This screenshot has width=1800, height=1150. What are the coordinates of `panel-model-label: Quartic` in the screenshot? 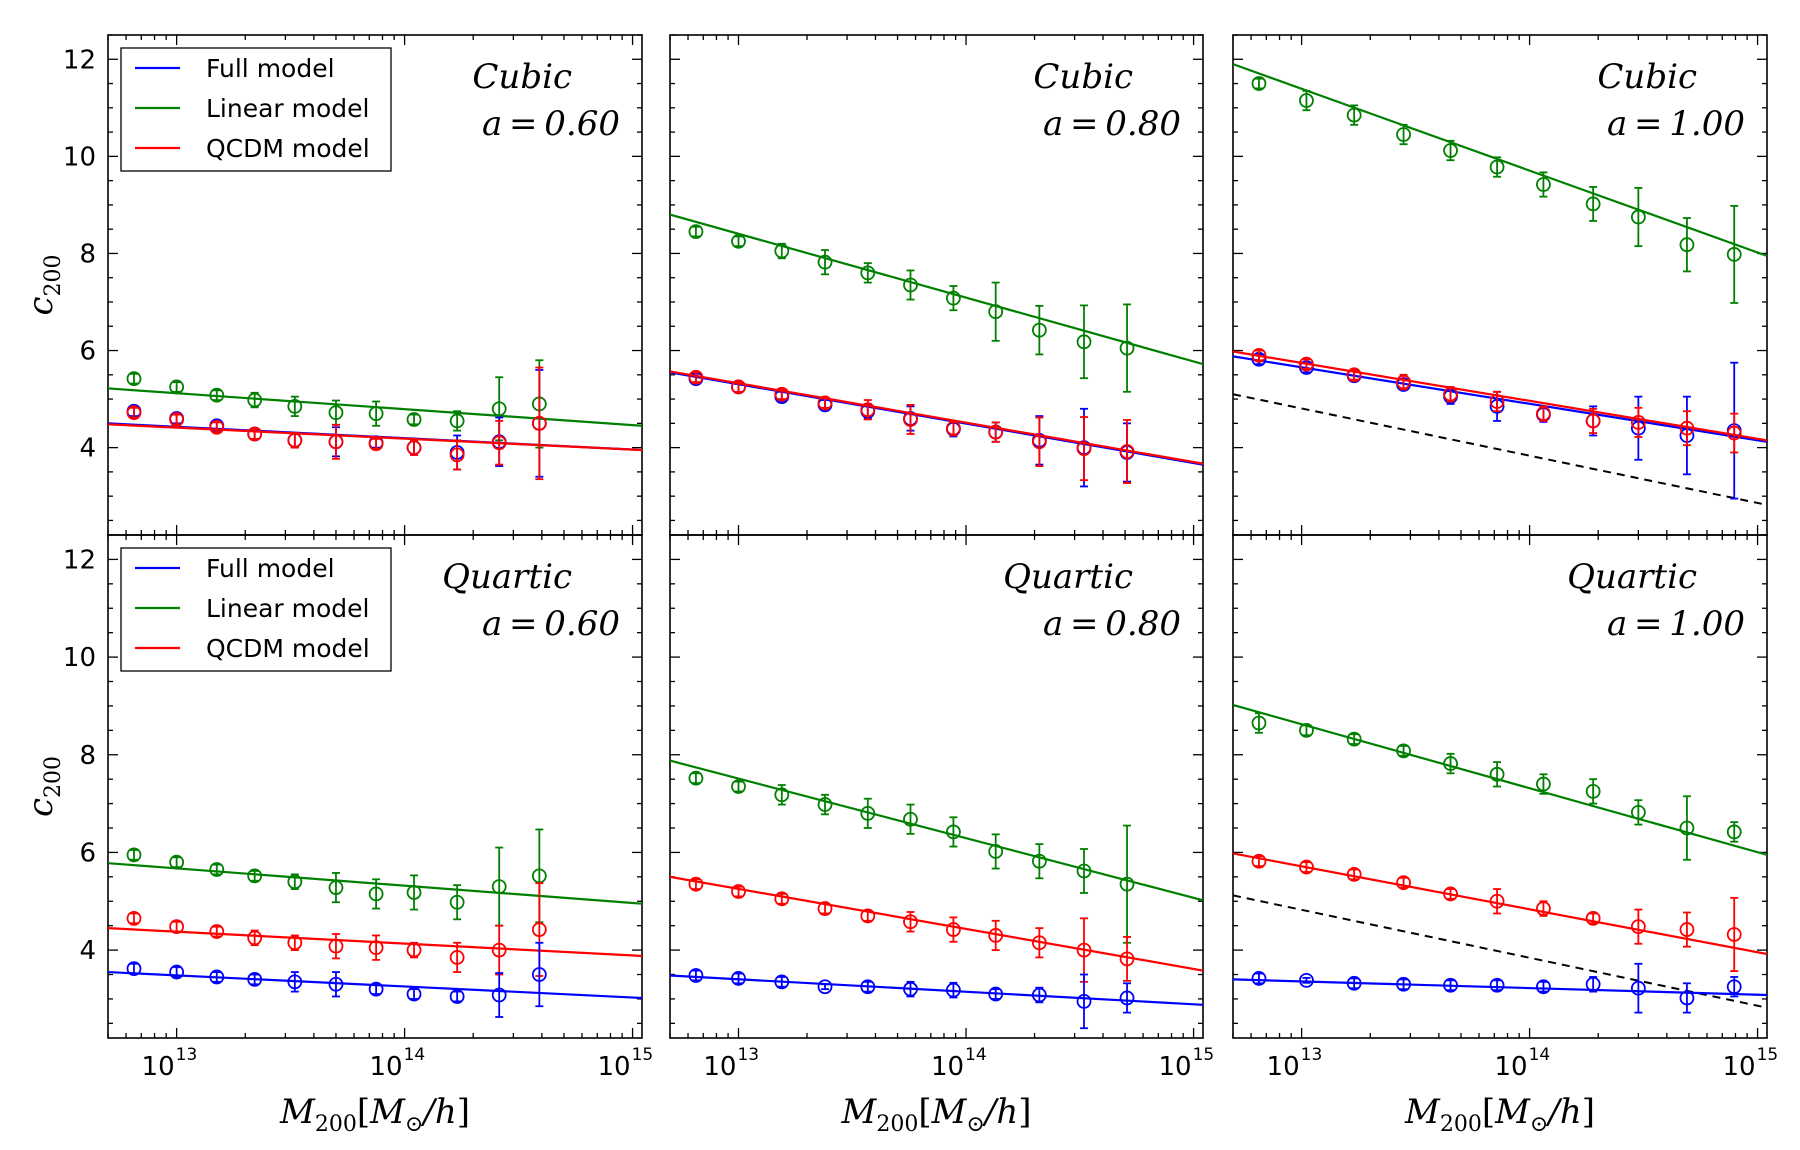 It's located at (1068, 577).